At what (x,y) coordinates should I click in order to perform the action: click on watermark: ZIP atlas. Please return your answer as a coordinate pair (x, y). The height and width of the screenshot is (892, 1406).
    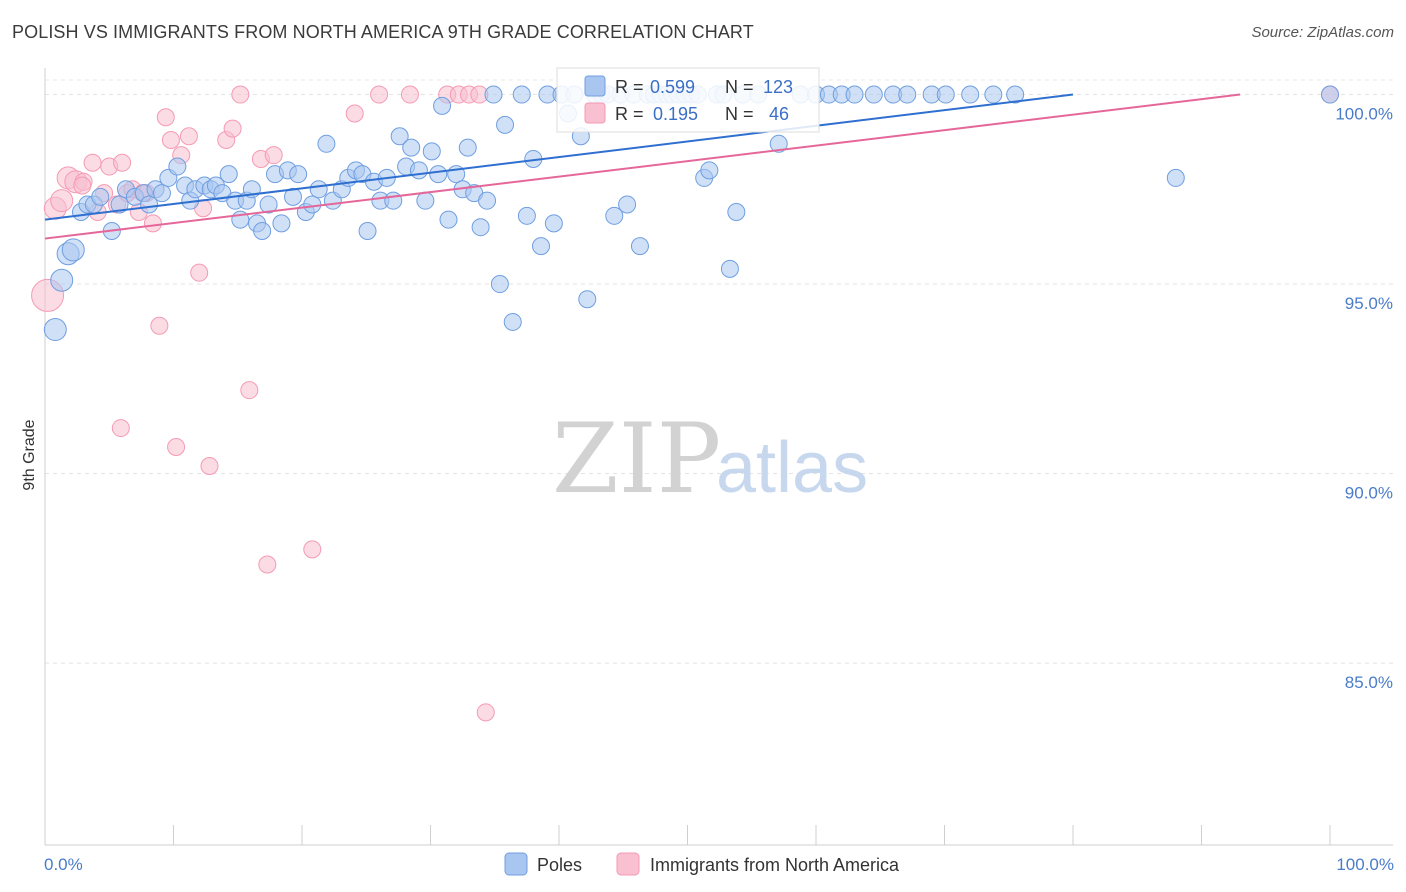
    Looking at the image, I should click on (710, 459).